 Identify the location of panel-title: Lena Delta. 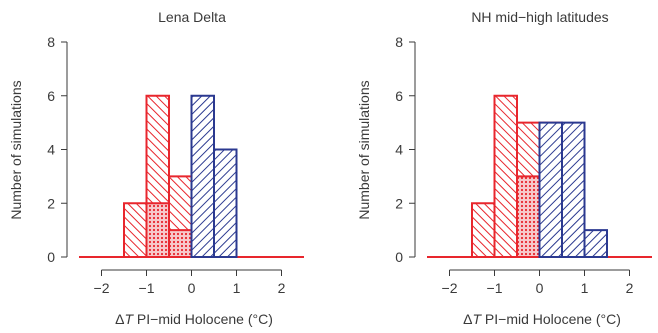
(192, 17).